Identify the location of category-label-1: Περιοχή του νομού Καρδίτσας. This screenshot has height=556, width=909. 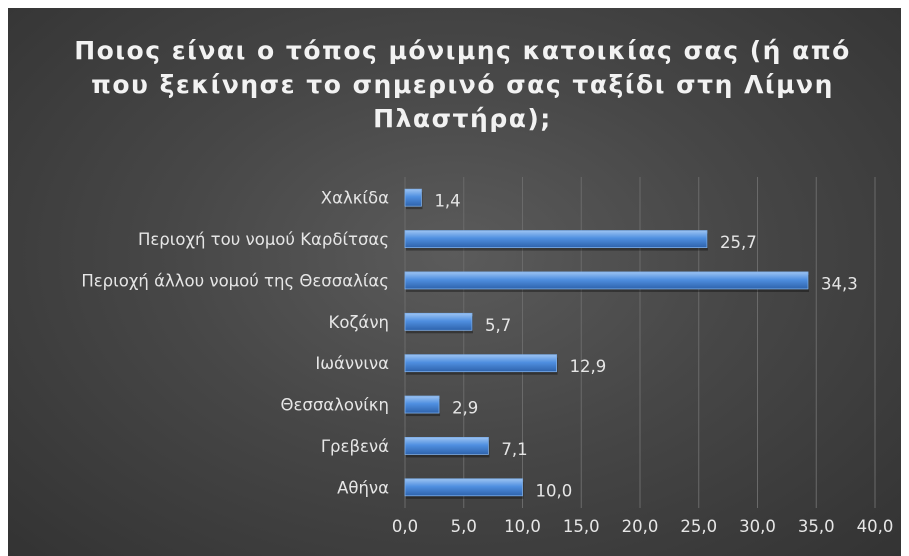
(263, 239).